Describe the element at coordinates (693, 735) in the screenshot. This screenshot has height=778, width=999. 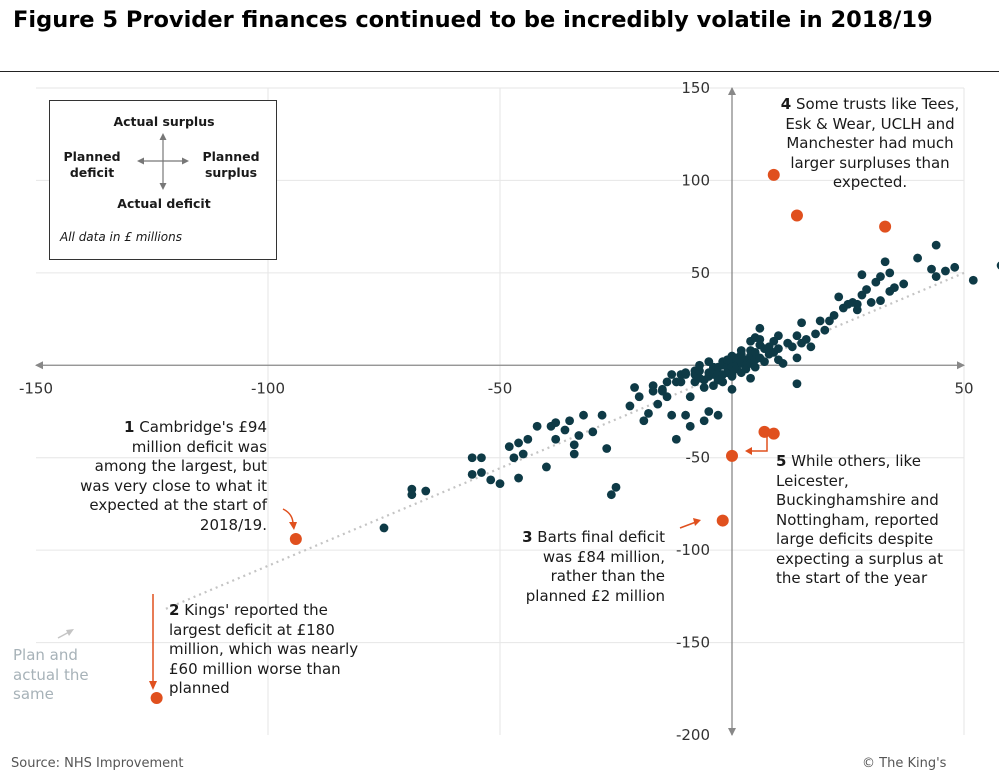
I see `y-tick-label: -200` at that location.